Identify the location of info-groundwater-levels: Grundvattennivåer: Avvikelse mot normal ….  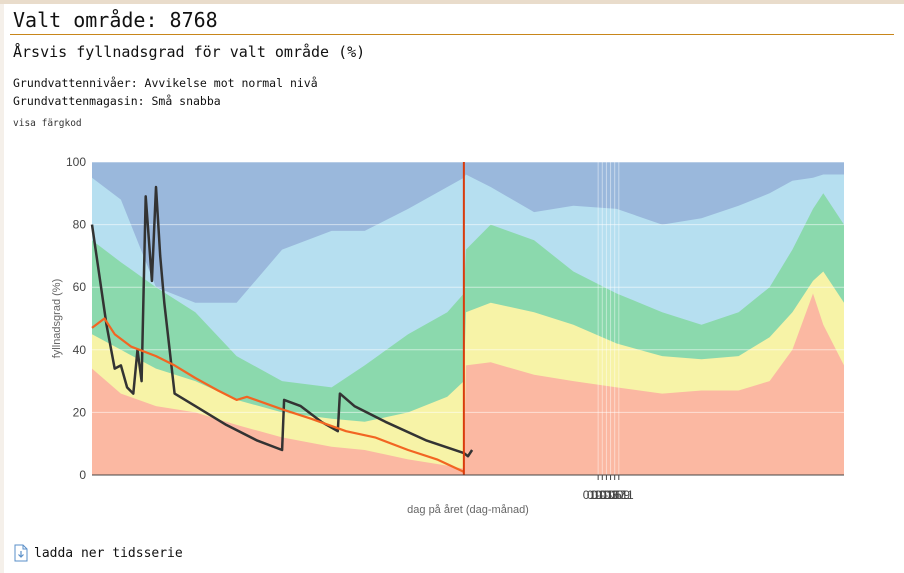
(165, 83).